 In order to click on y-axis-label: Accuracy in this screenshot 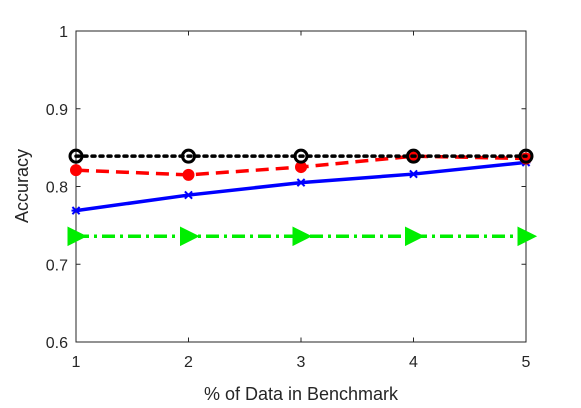, I will do `click(22, 186)`.